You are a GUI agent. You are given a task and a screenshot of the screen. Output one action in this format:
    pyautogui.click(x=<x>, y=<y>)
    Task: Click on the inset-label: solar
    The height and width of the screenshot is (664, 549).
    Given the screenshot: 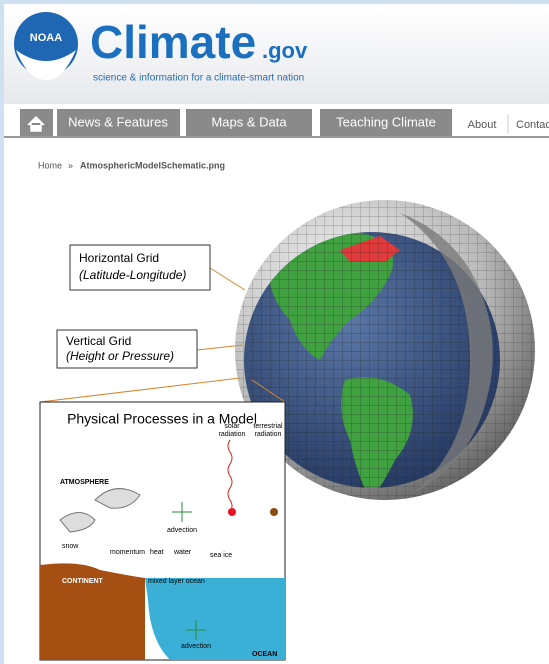 What is the action you would take?
    pyautogui.click(x=232, y=426)
    